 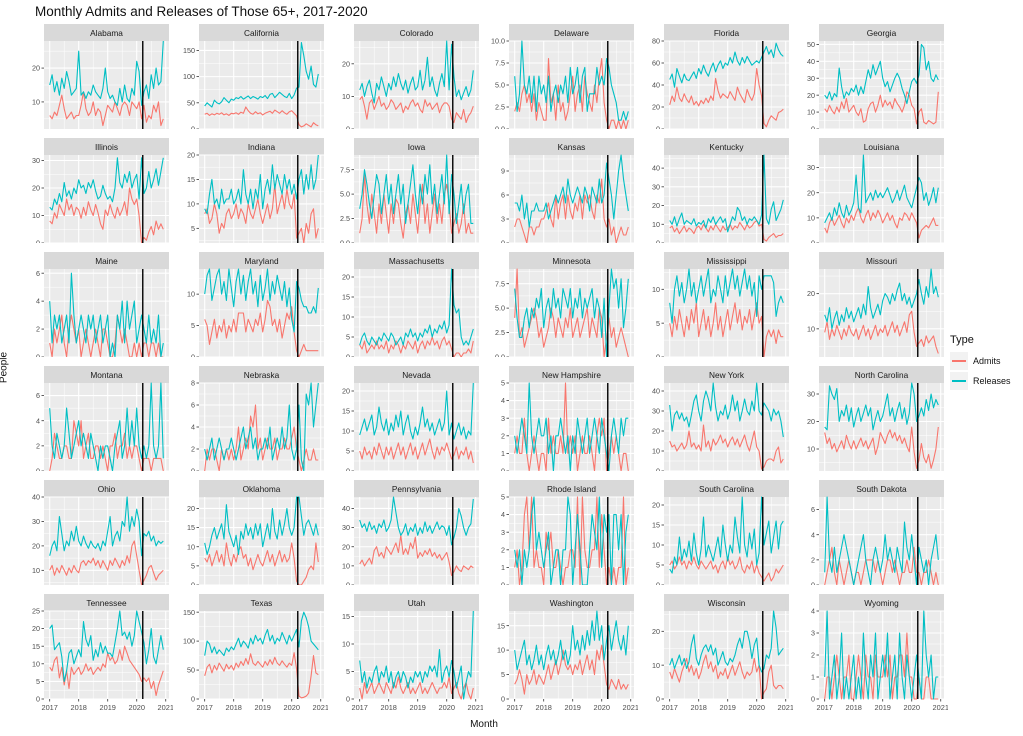 What do you see at coordinates (980, 381) in the screenshot?
I see `legend-item-releases: Releases` at bounding box center [980, 381].